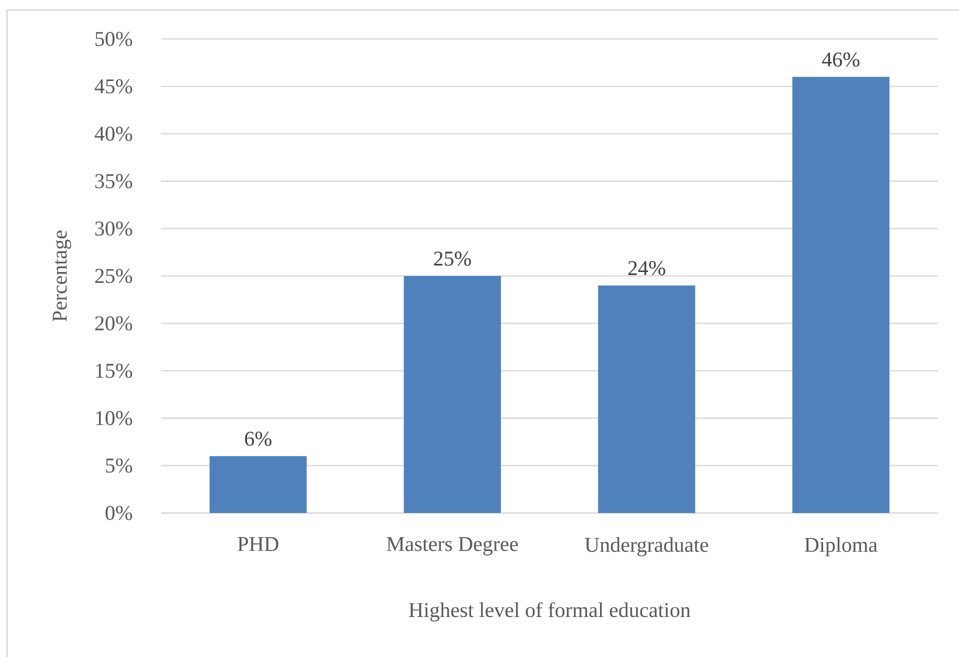 The image size is (959, 657). What do you see at coordinates (113, 228) in the screenshot?
I see `y-tick-label: 30%` at bounding box center [113, 228].